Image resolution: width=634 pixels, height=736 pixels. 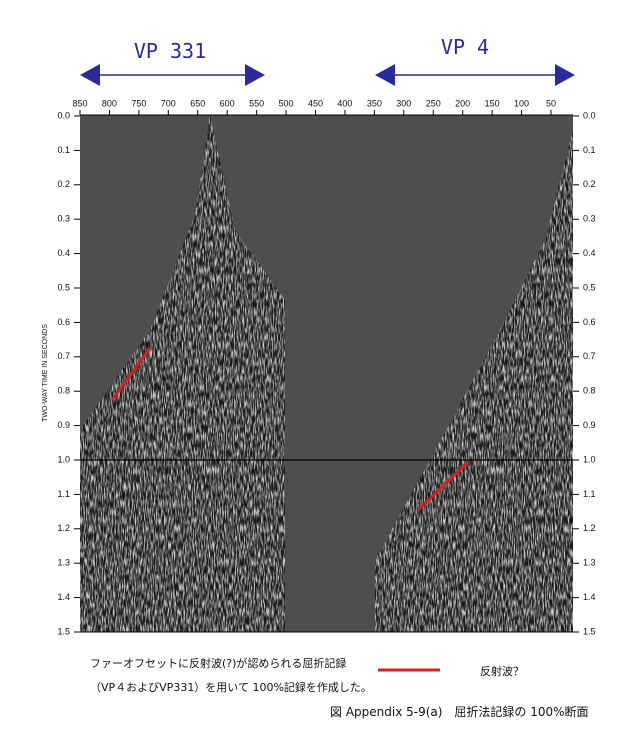 What do you see at coordinates (256, 103) in the screenshot?
I see `x-tick-label: 550` at bounding box center [256, 103].